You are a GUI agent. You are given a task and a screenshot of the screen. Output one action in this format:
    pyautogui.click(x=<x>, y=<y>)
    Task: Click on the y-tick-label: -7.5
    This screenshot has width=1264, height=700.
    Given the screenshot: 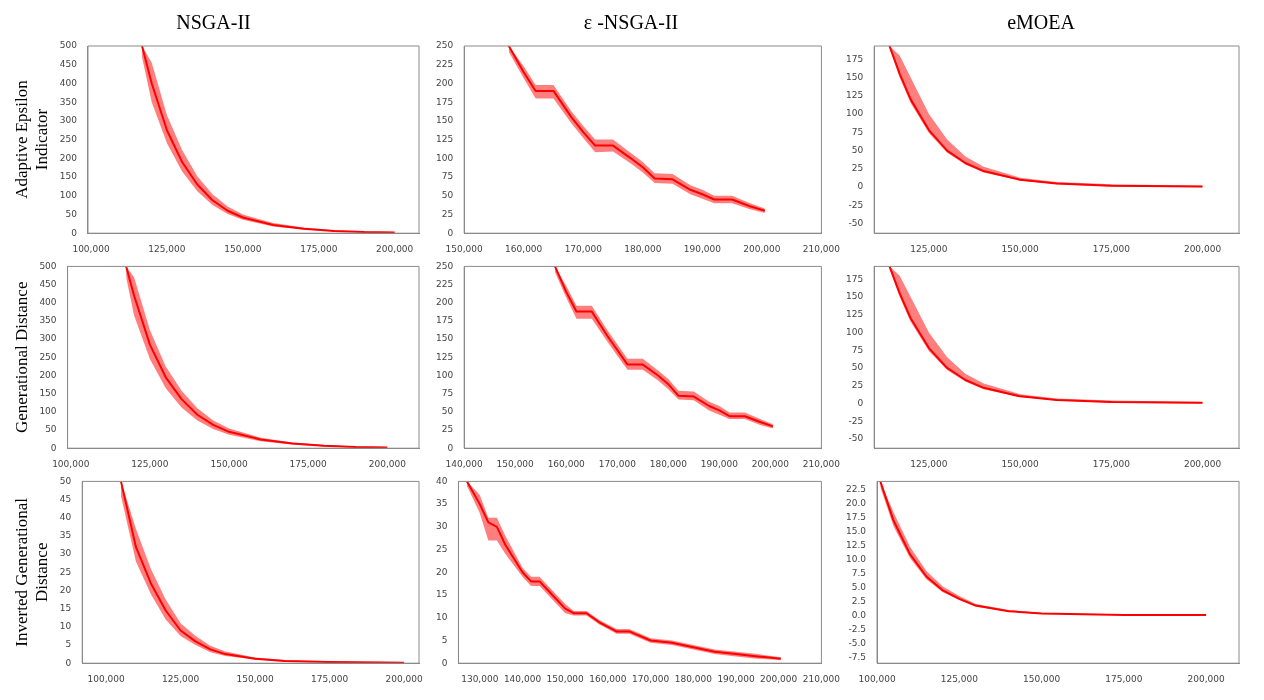 What is the action you would take?
    pyautogui.click(x=857, y=656)
    